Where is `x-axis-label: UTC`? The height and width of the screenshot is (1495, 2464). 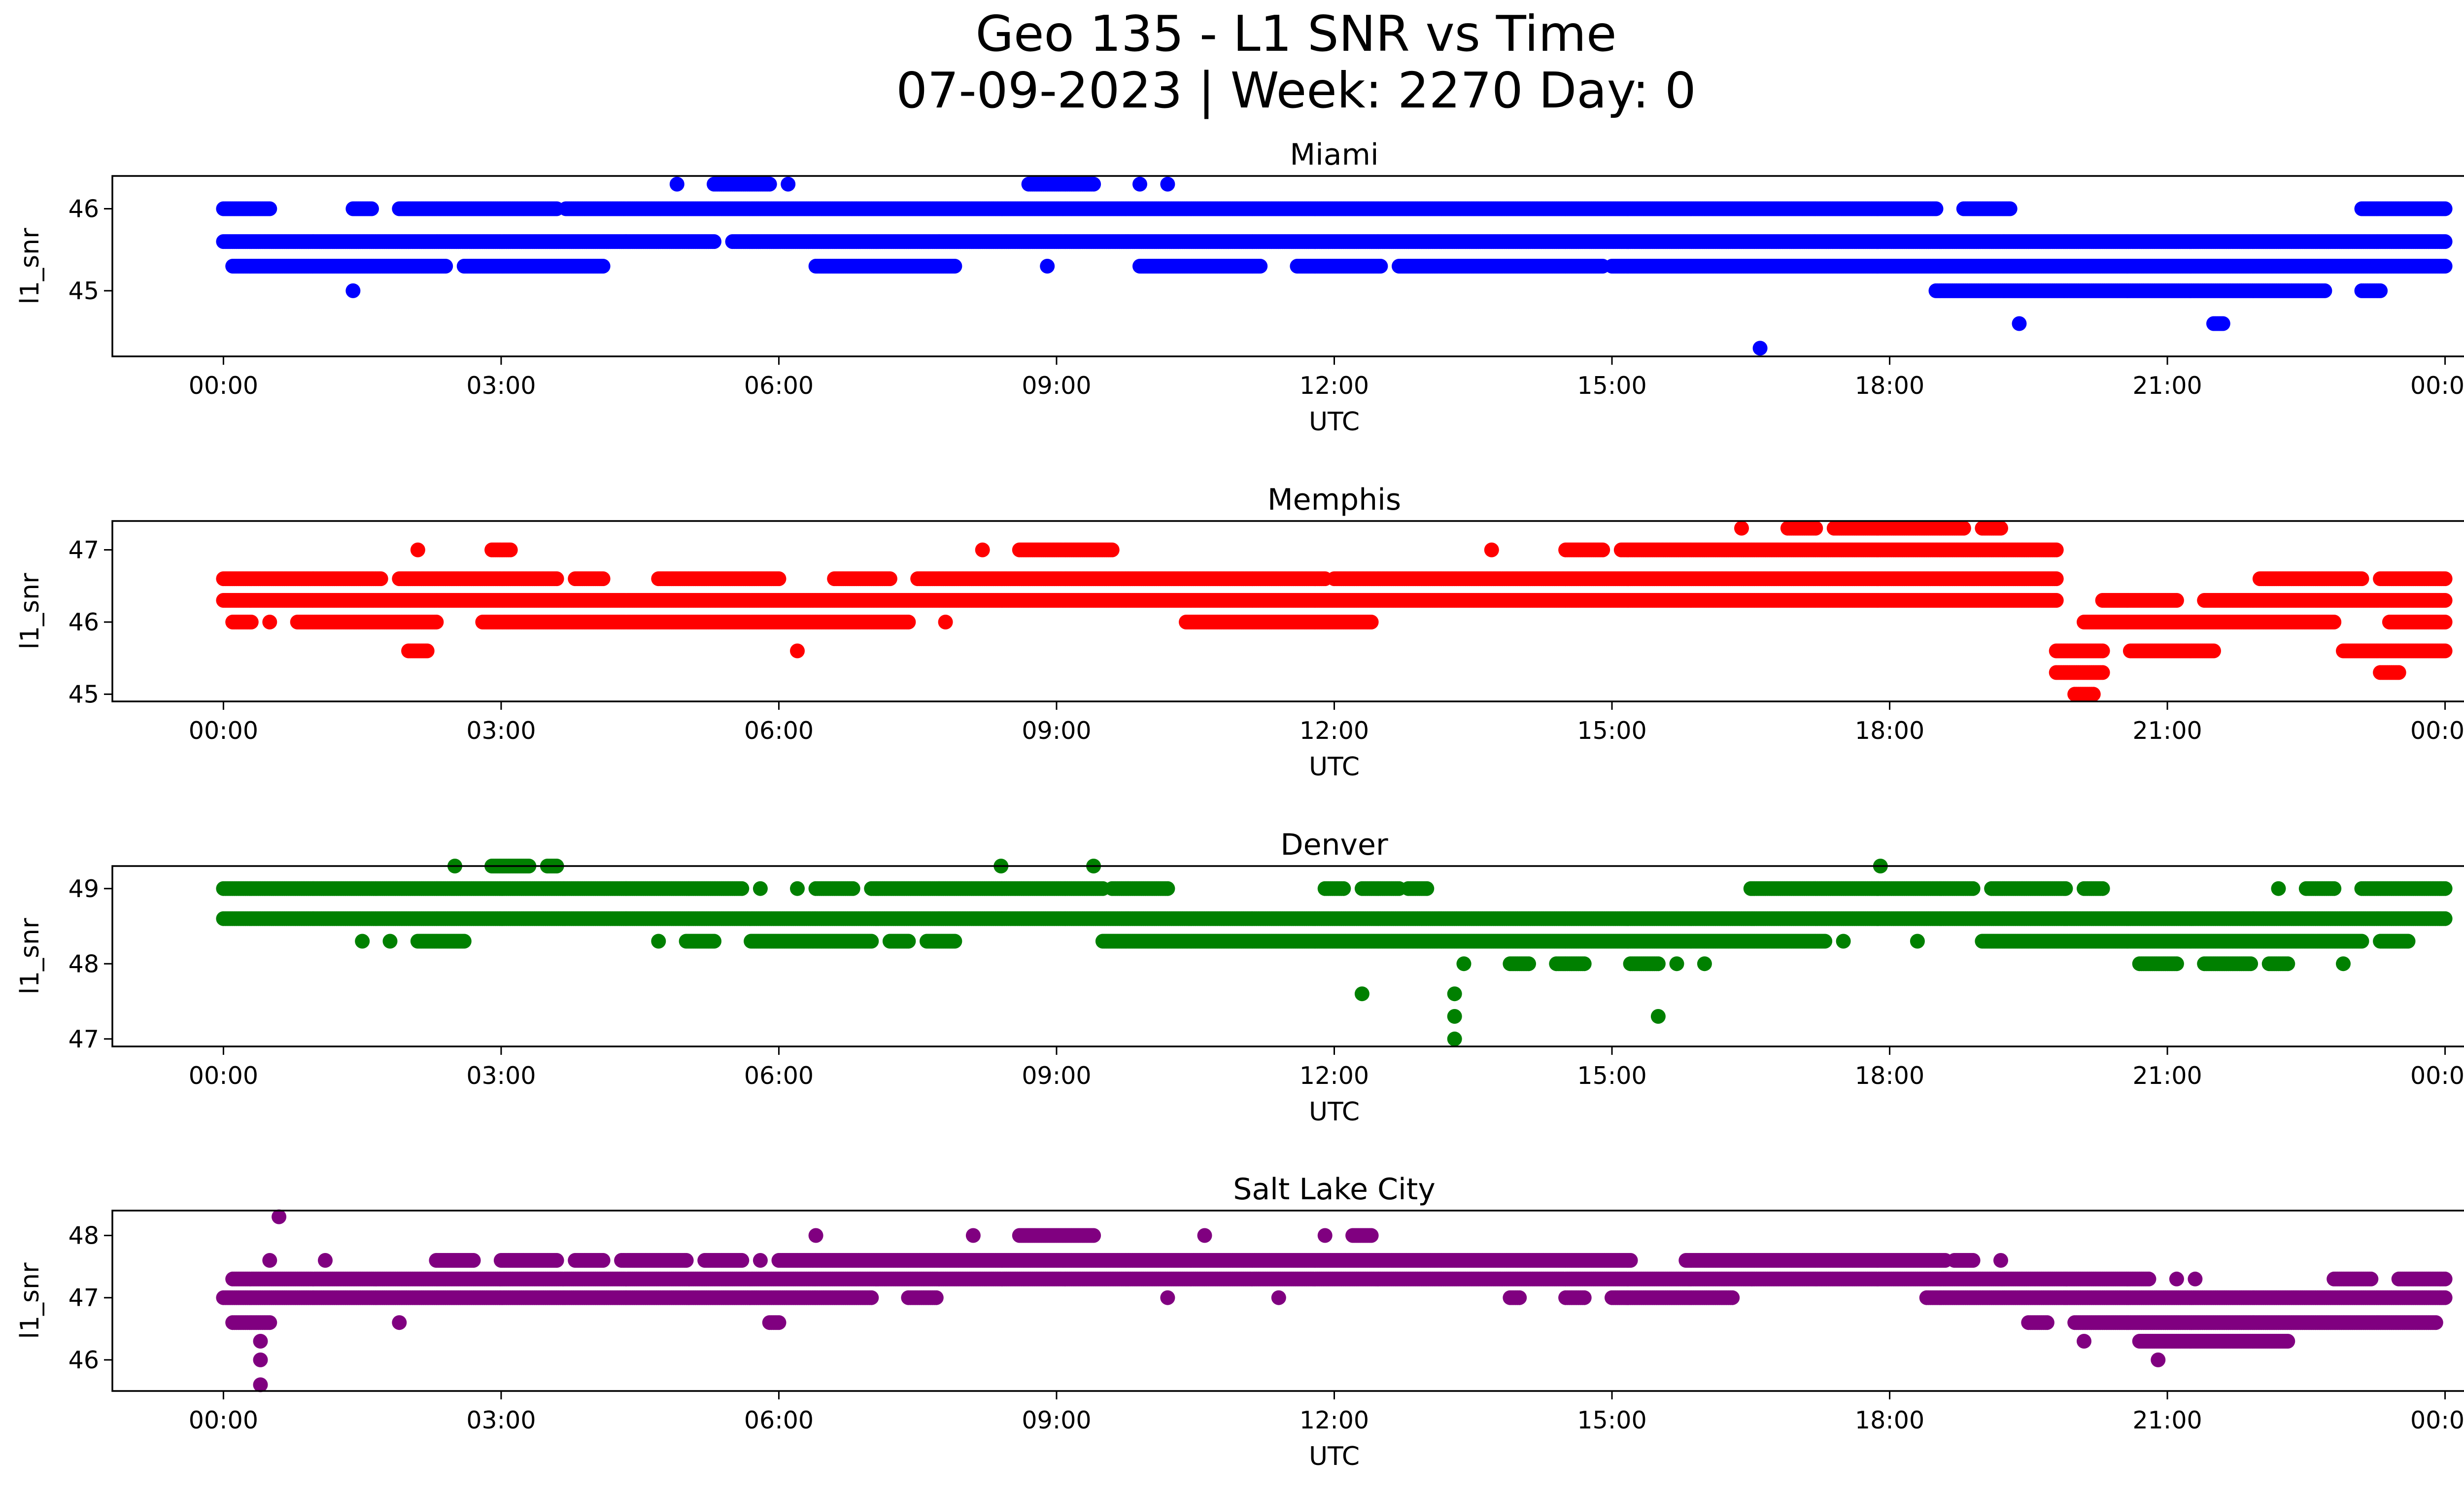
x-axis-label: UTC is located at coordinates (1334, 422).